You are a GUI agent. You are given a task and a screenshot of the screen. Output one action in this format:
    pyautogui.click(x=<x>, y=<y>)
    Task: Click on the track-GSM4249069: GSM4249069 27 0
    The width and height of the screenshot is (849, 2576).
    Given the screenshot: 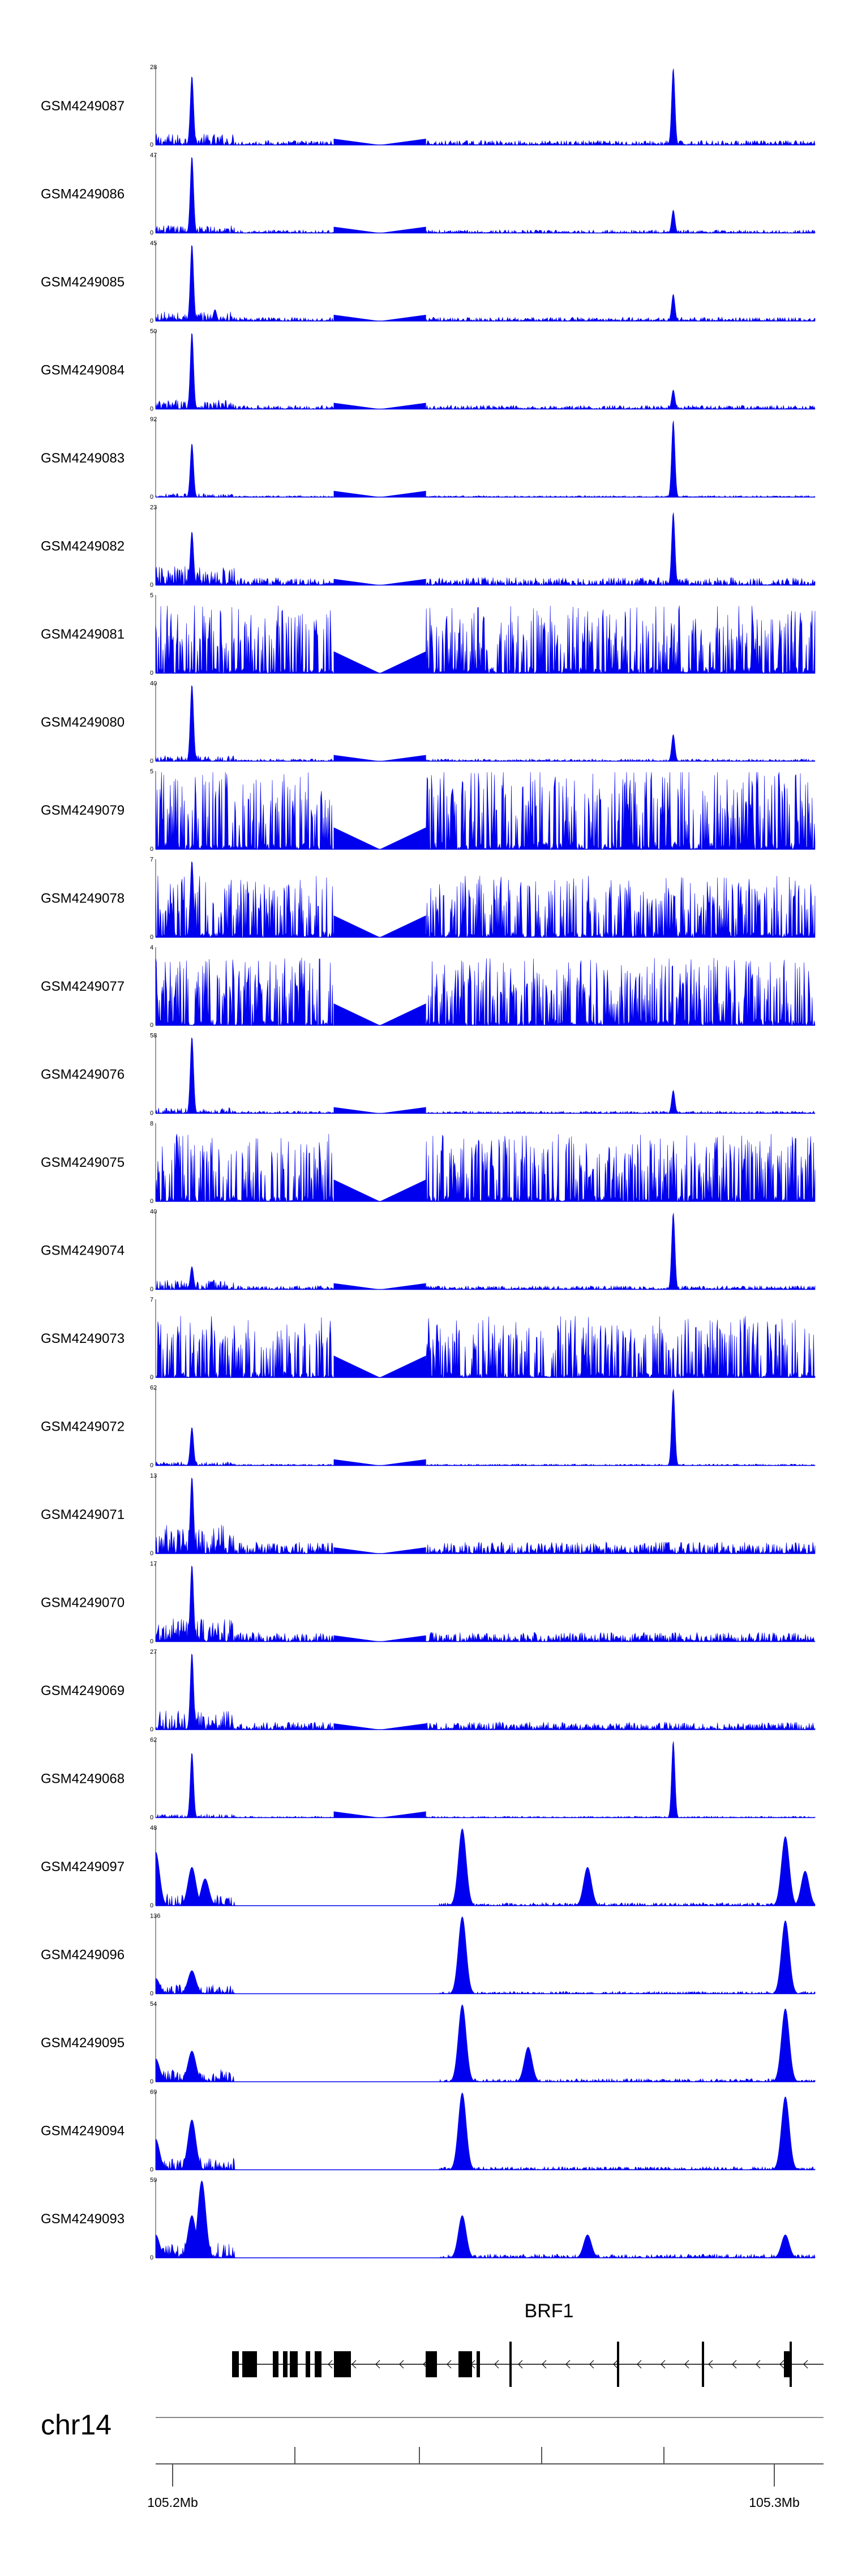 What is the action you would take?
    pyautogui.click(x=428, y=1691)
    